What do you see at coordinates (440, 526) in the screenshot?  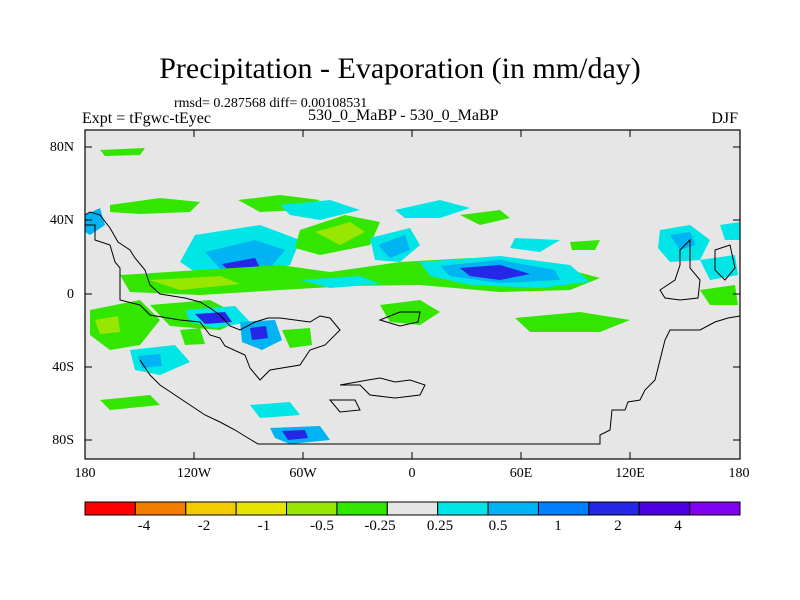 I see `colorbar-label: 0.25` at bounding box center [440, 526].